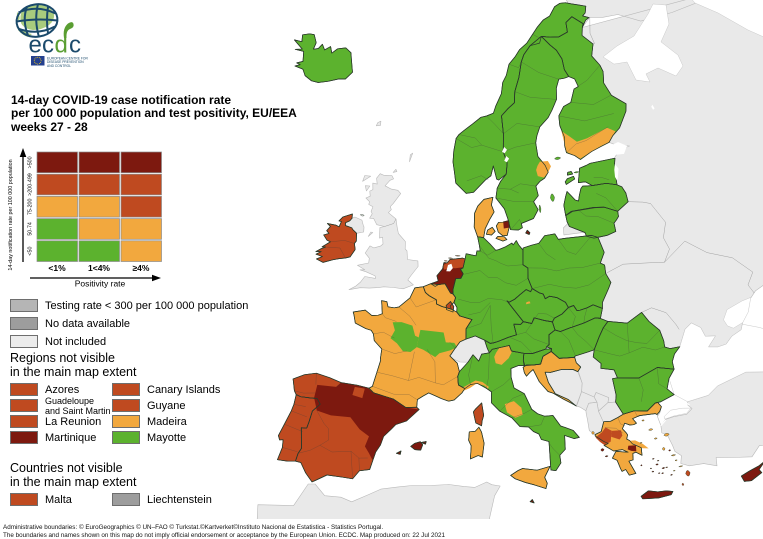 The image size is (763, 539). Describe the element at coordinates (31, 184) in the screenshot. I see `svg-text: >200-499` at that location.